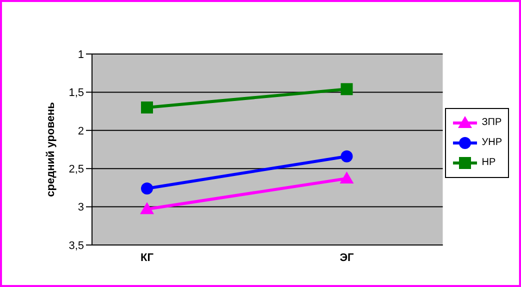 This screenshot has height=287, width=521. What do you see at coordinates (492, 142) in the screenshot?
I see `legend-label: УНР` at bounding box center [492, 142].